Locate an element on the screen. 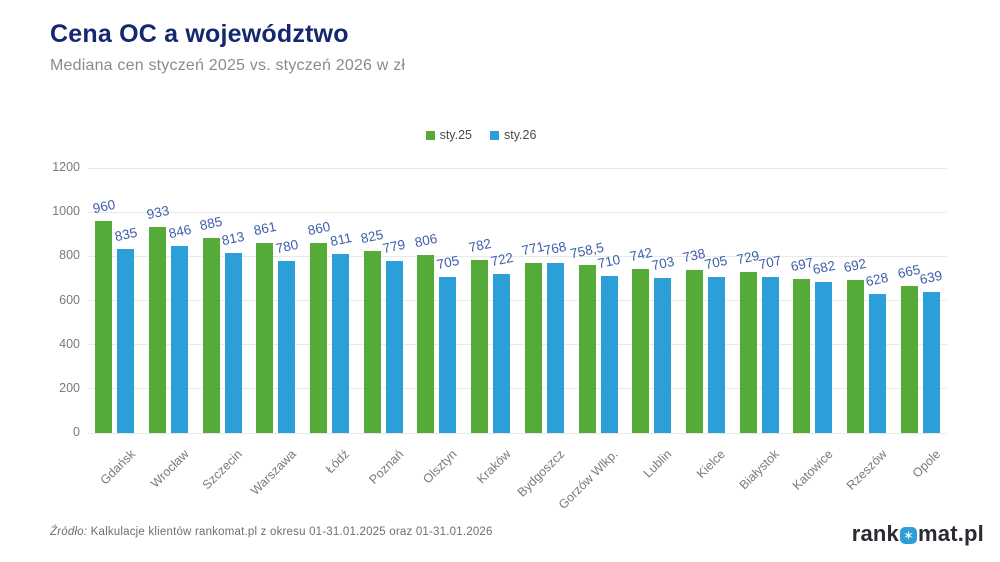 This screenshot has width=1000, height=562. bar-sty.26-Poznań is located at coordinates (394, 346).